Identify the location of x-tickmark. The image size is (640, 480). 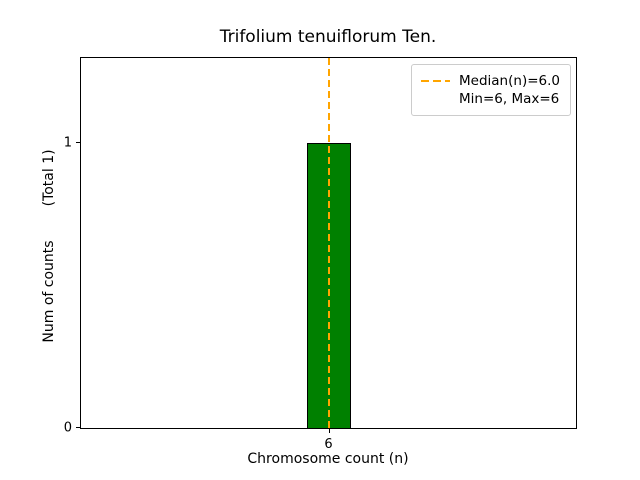
(329, 431).